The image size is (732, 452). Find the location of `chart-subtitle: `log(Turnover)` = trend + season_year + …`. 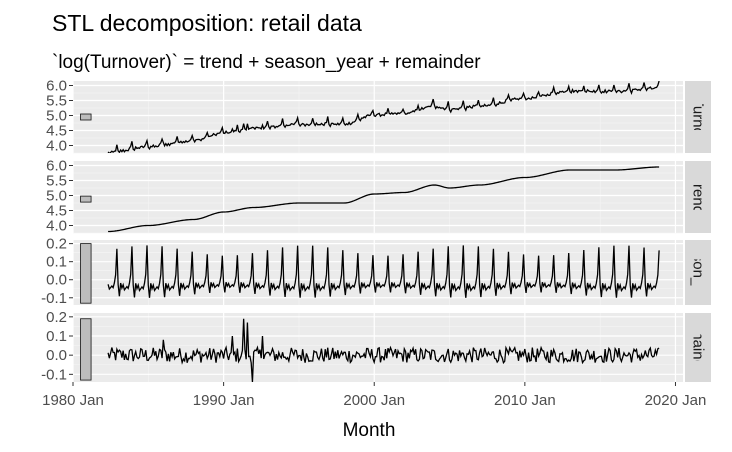

chart-subtitle: `log(Turnover)` = trend + season_year + … is located at coordinates (266, 62).